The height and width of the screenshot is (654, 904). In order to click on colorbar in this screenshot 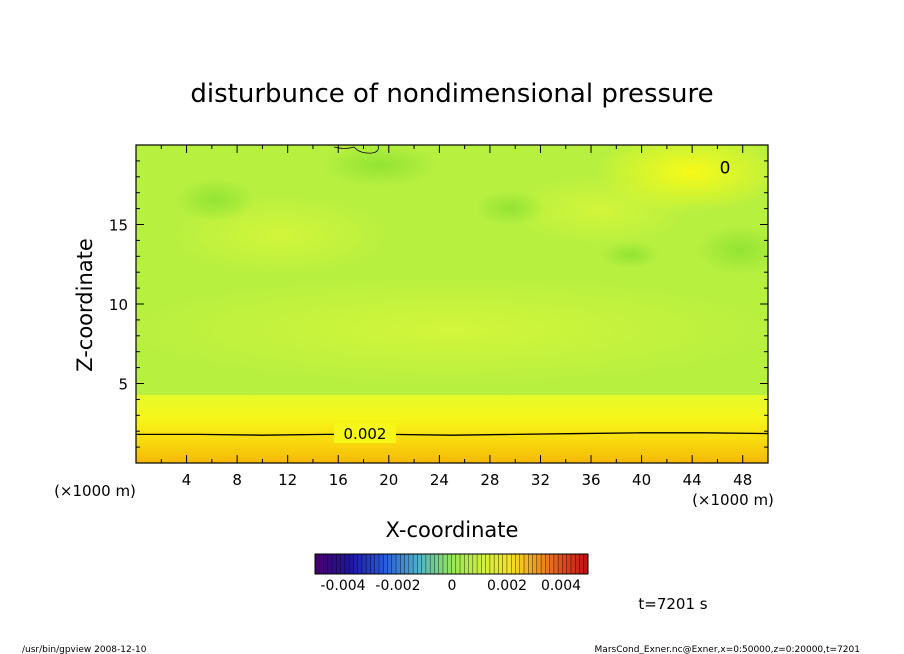, I will do `click(451, 564)`.